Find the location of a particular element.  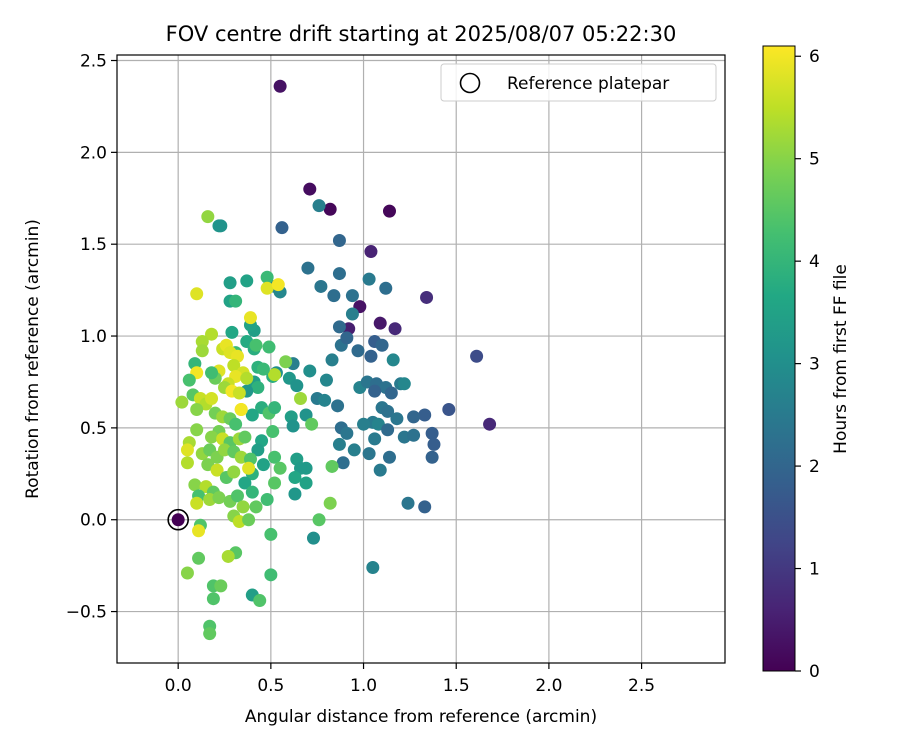

reference-point-ring is located at coordinates (178, 519).